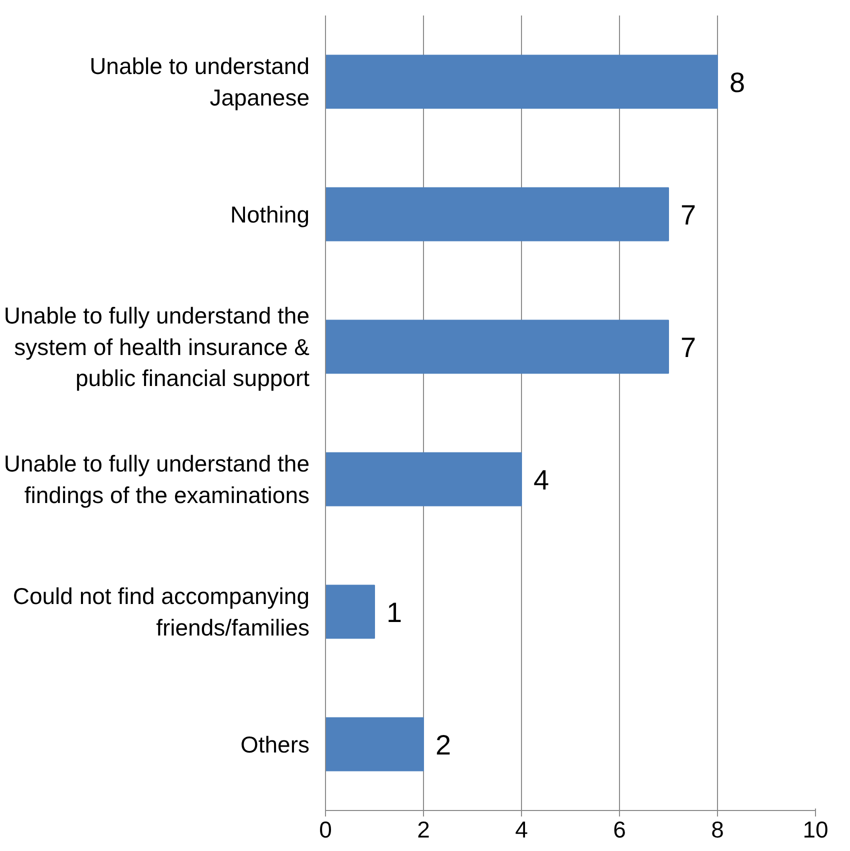 This screenshot has height=851, width=850. What do you see at coordinates (521, 829) in the screenshot?
I see `x-tick-label: 4` at bounding box center [521, 829].